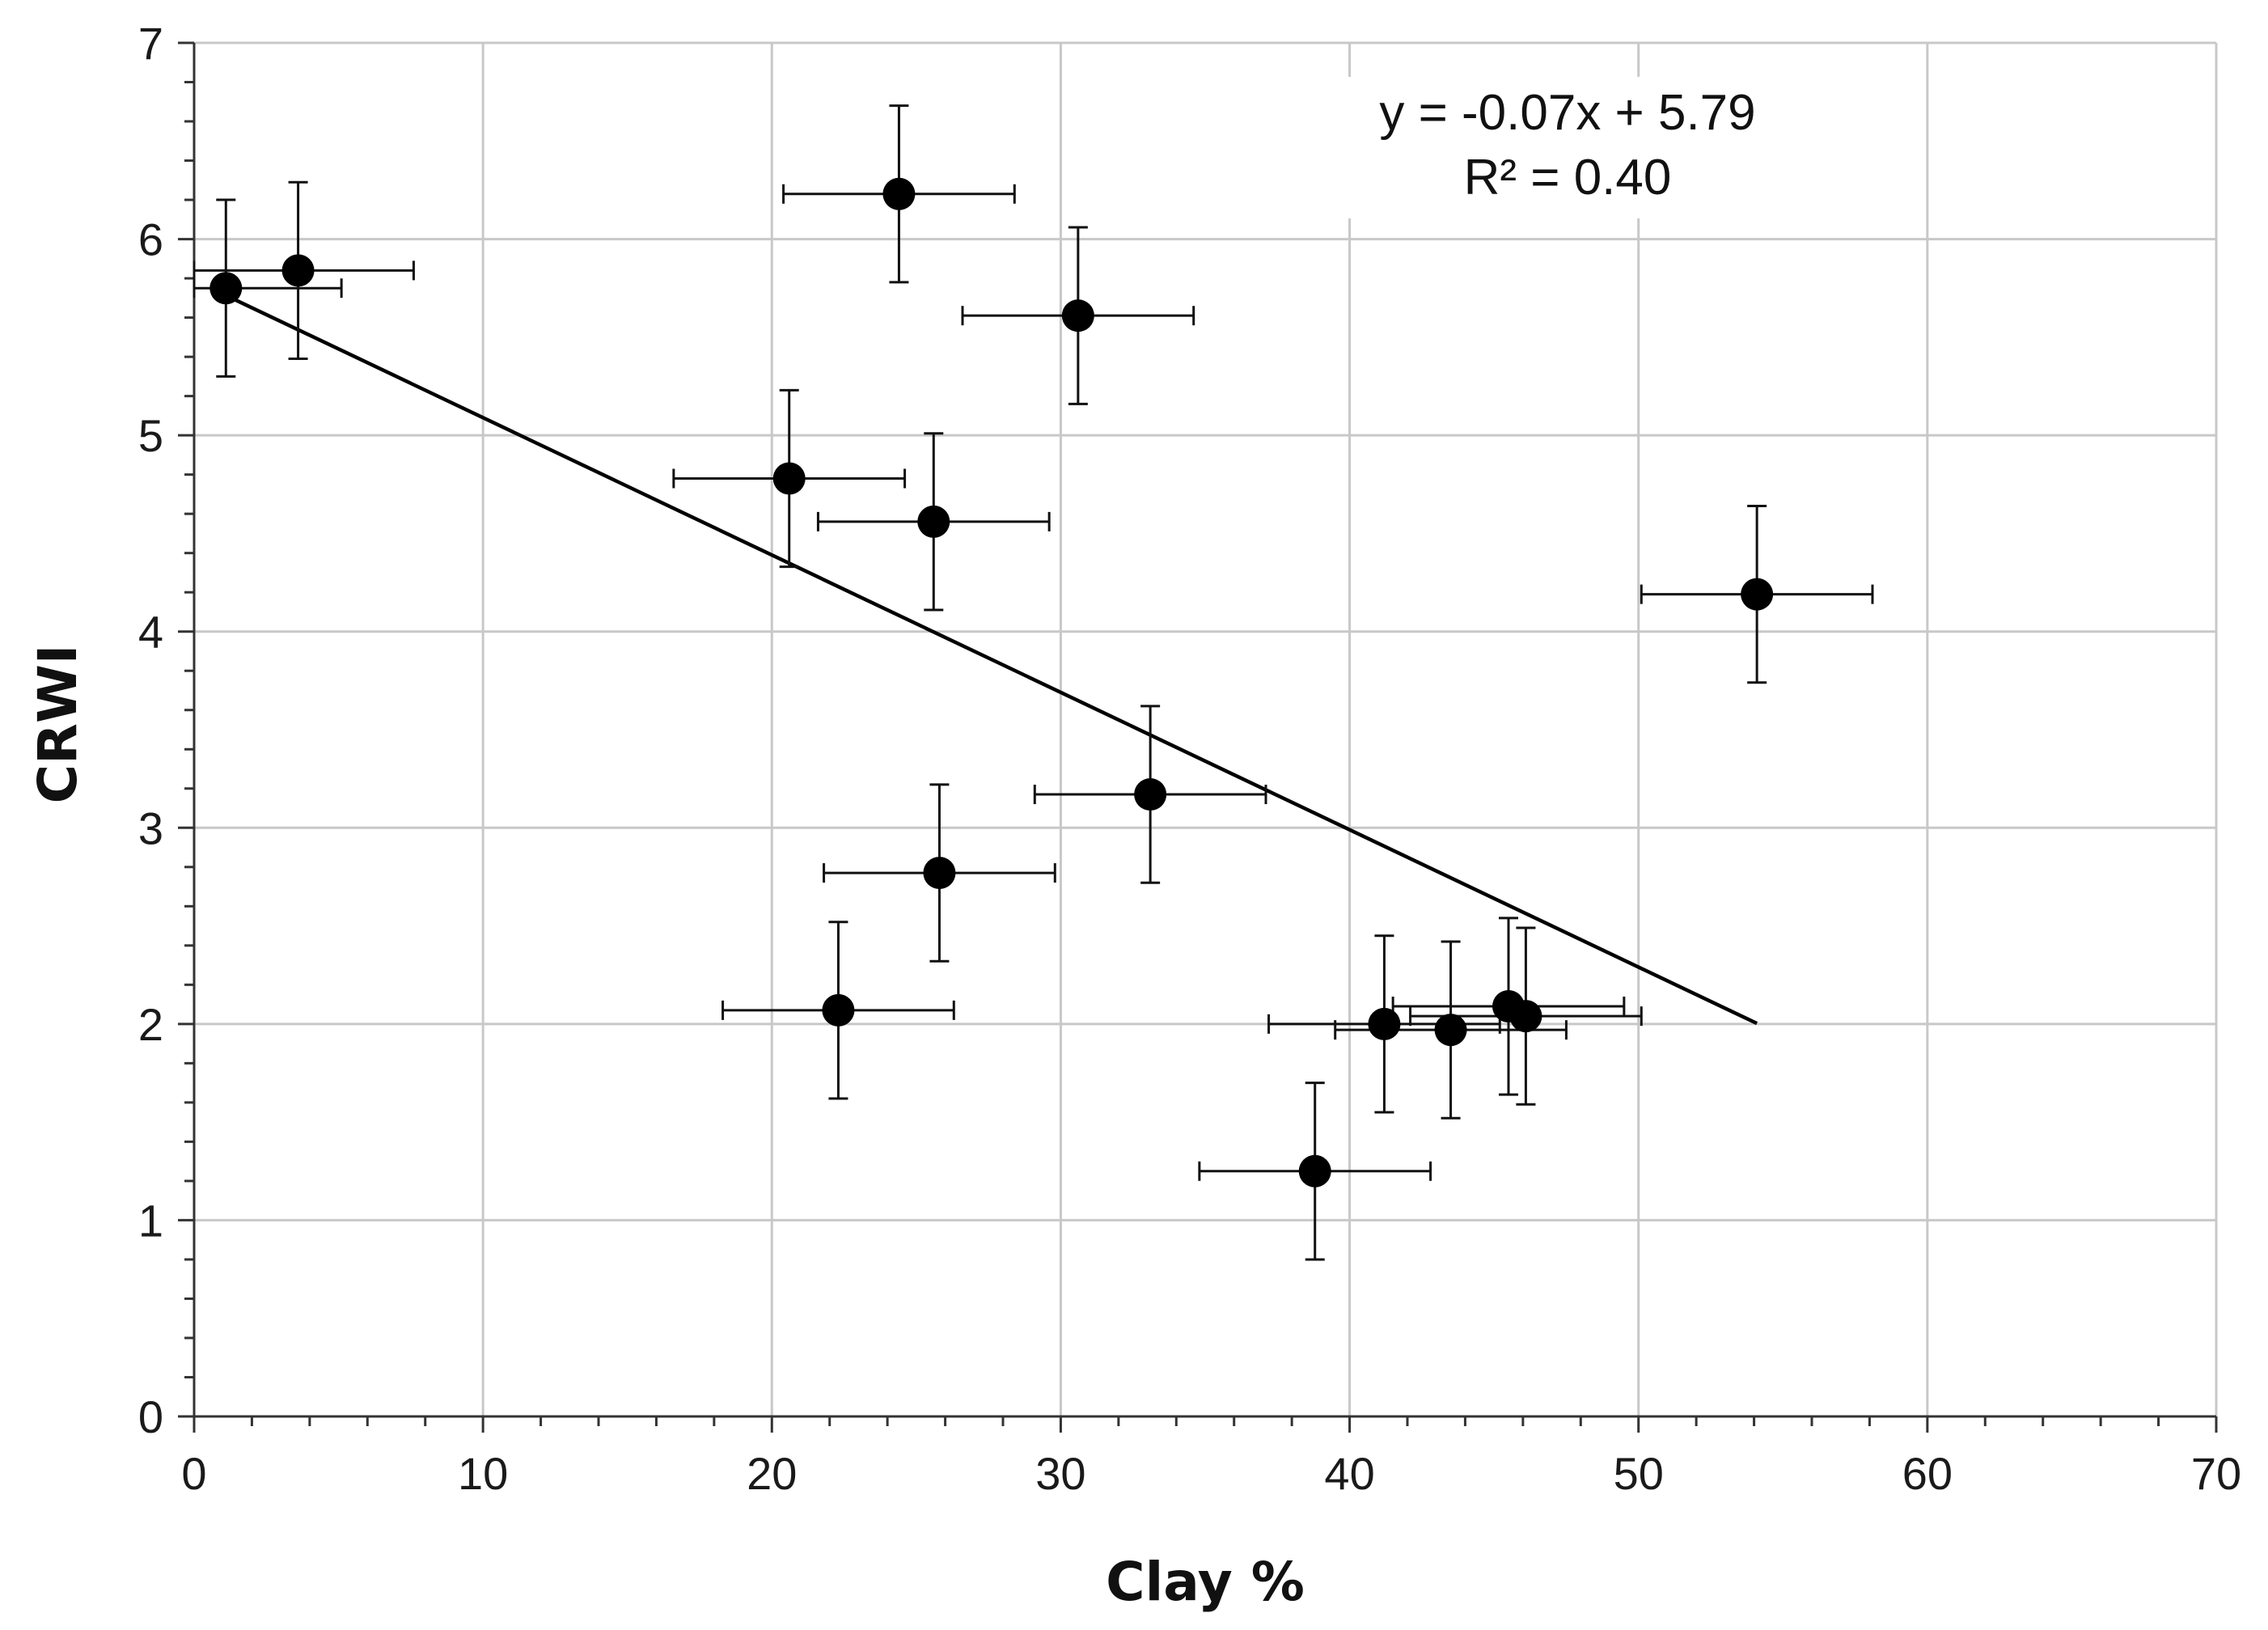  I want to click on x-axis-title: Clay %, so click(1205, 1582).